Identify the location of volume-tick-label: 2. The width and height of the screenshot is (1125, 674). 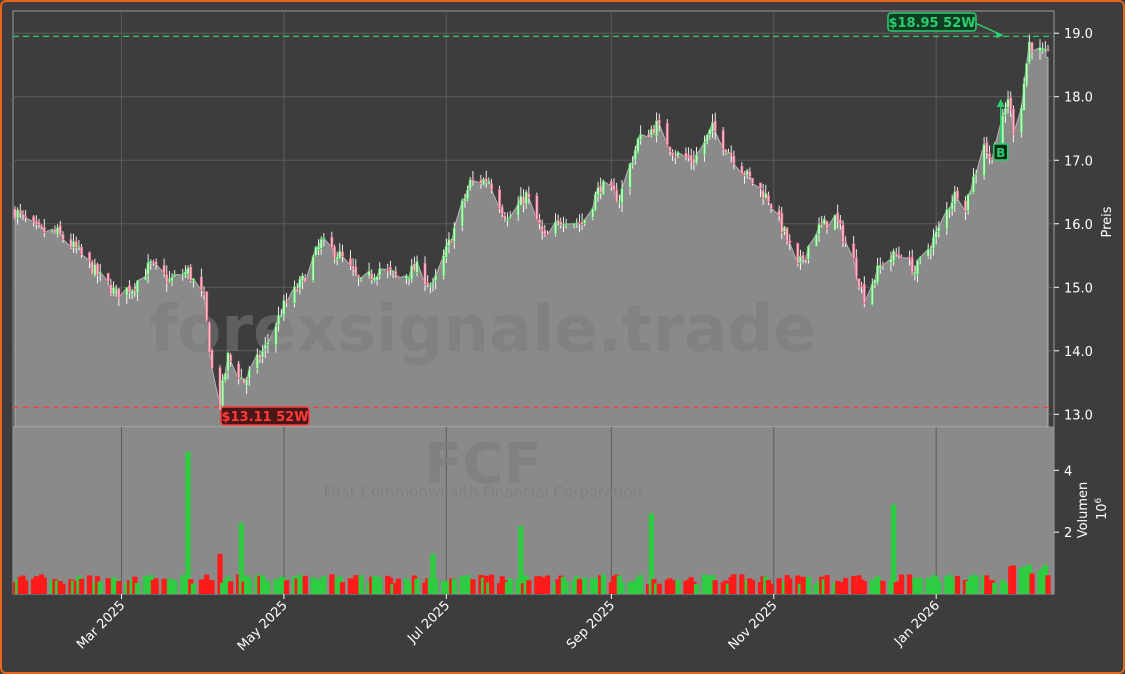
(1068, 533).